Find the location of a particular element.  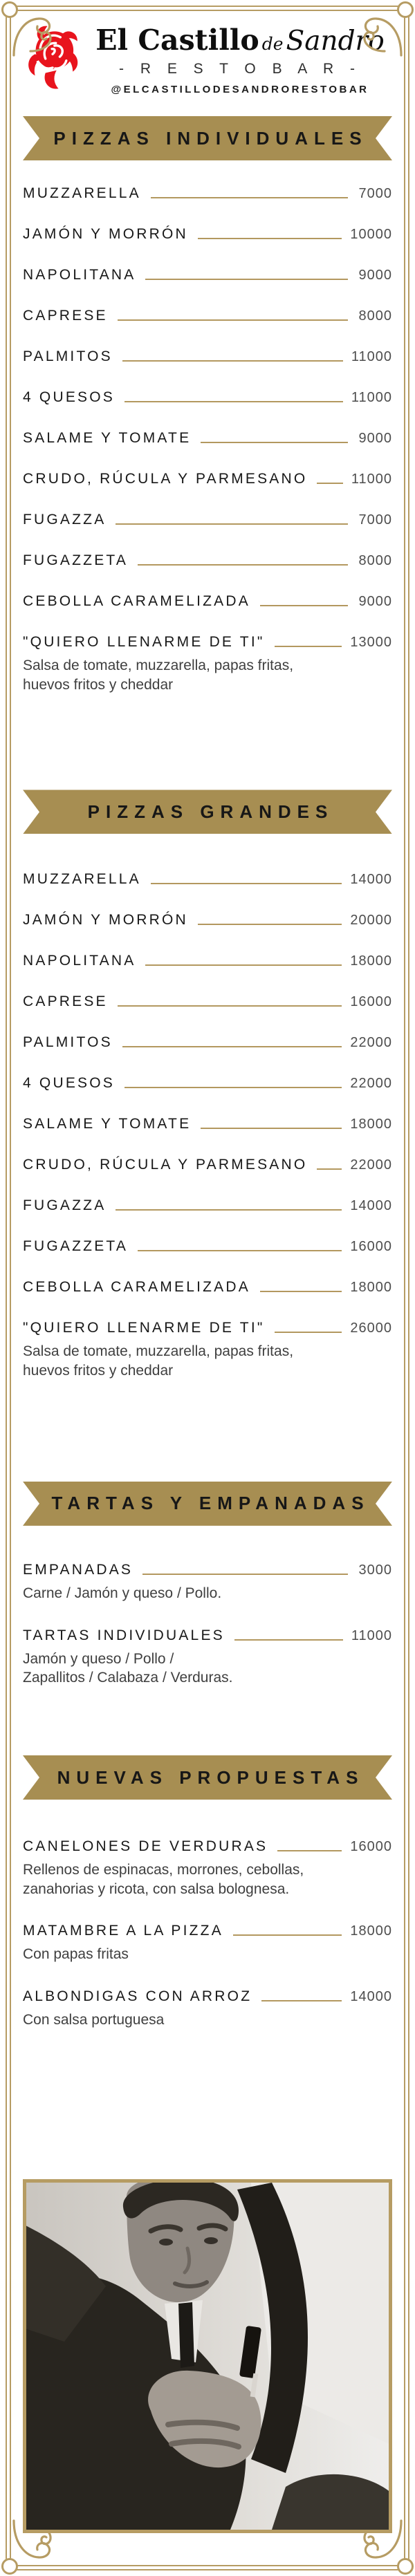

menu-item-row: CAPRESE 16000 is located at coordinates (207, 1001).